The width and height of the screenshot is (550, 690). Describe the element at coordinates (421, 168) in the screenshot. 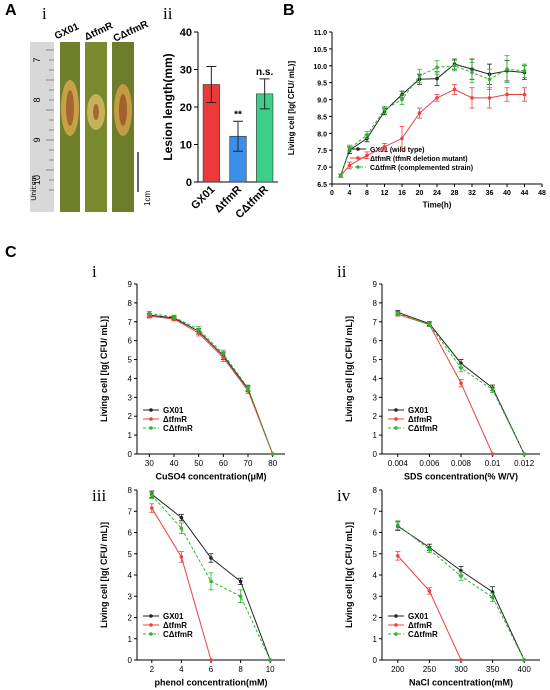

I see `legend-label: CΔtfmR (complemented strain)` at that location.